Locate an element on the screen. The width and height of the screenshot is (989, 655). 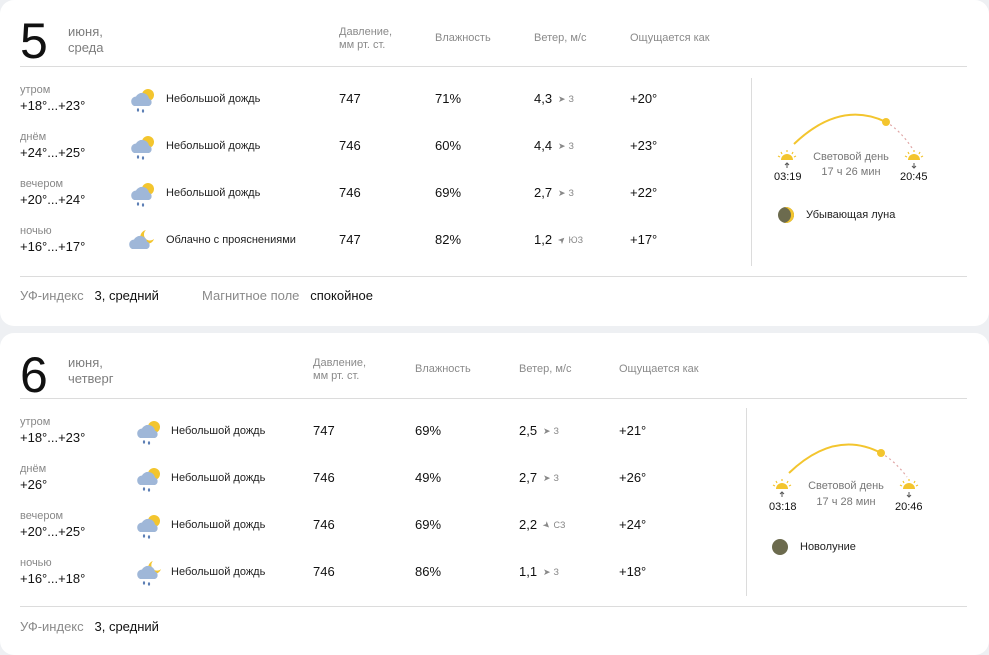
feels-like-value: +24° is located at coordinates (633, 524).